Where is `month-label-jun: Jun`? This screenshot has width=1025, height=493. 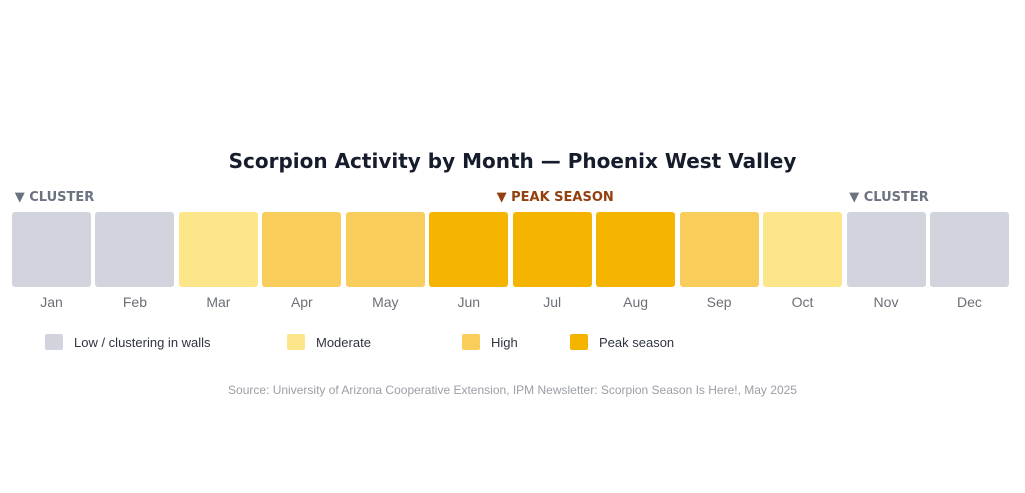 month-label-jun: Jun is located at coordinates (469, 302).